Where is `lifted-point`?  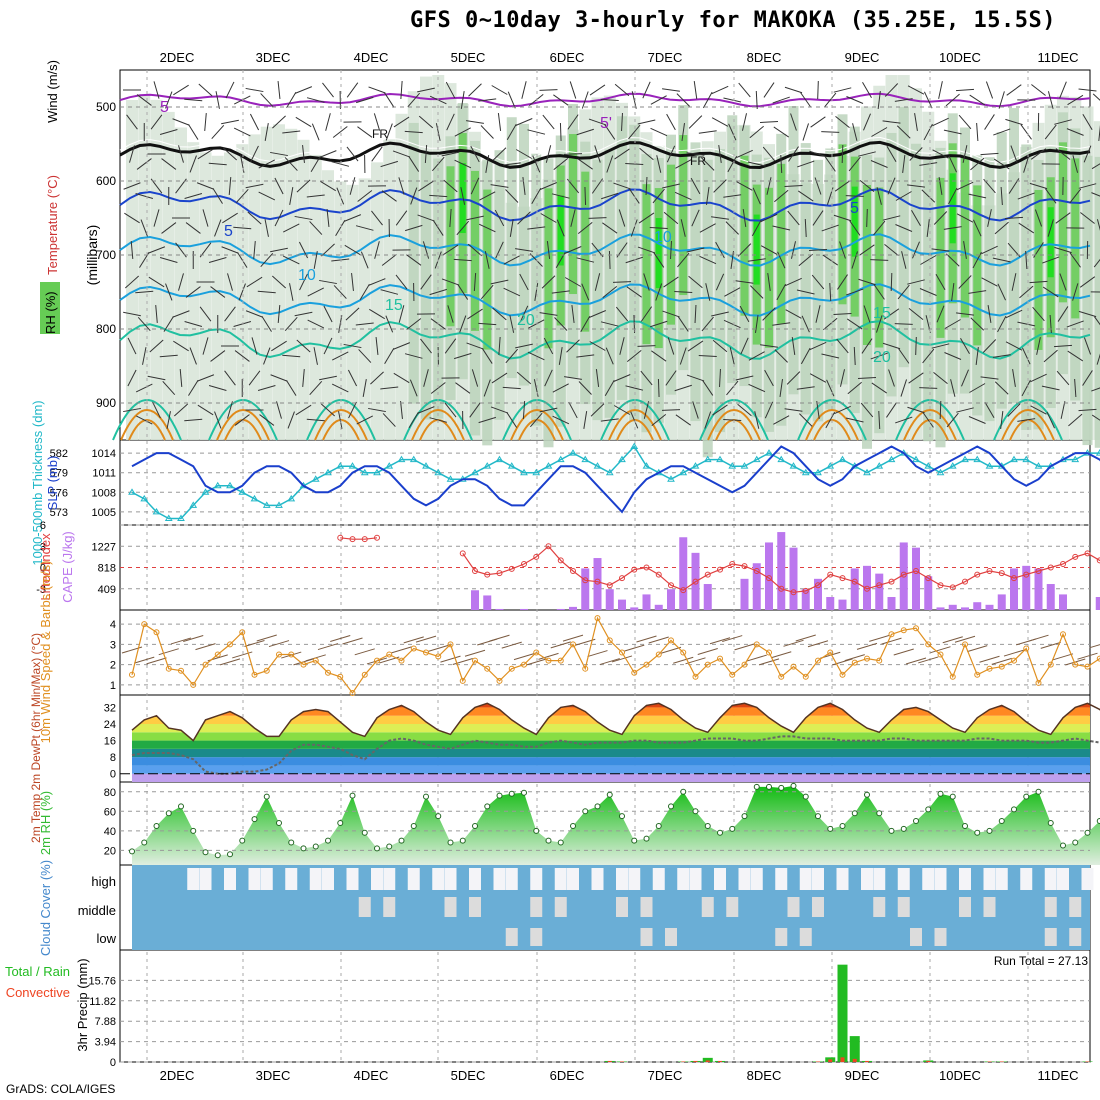 lifted-point is located at coordinates (879, 585).